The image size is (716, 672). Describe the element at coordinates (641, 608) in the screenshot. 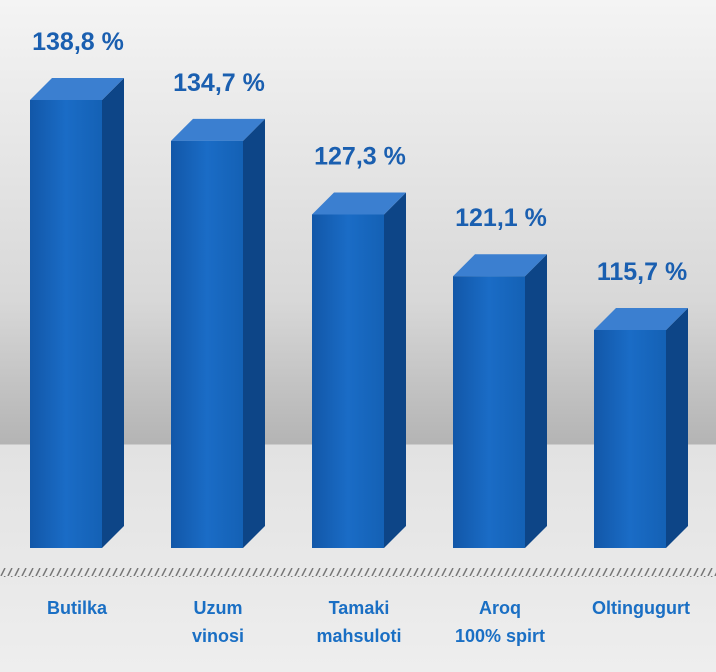

I see `category-label: Oltingugurt` at that location.